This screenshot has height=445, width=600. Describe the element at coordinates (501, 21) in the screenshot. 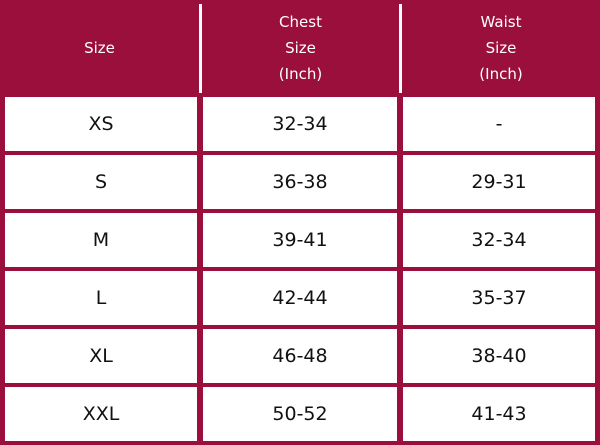

I see `header-text: Waist` at that location.